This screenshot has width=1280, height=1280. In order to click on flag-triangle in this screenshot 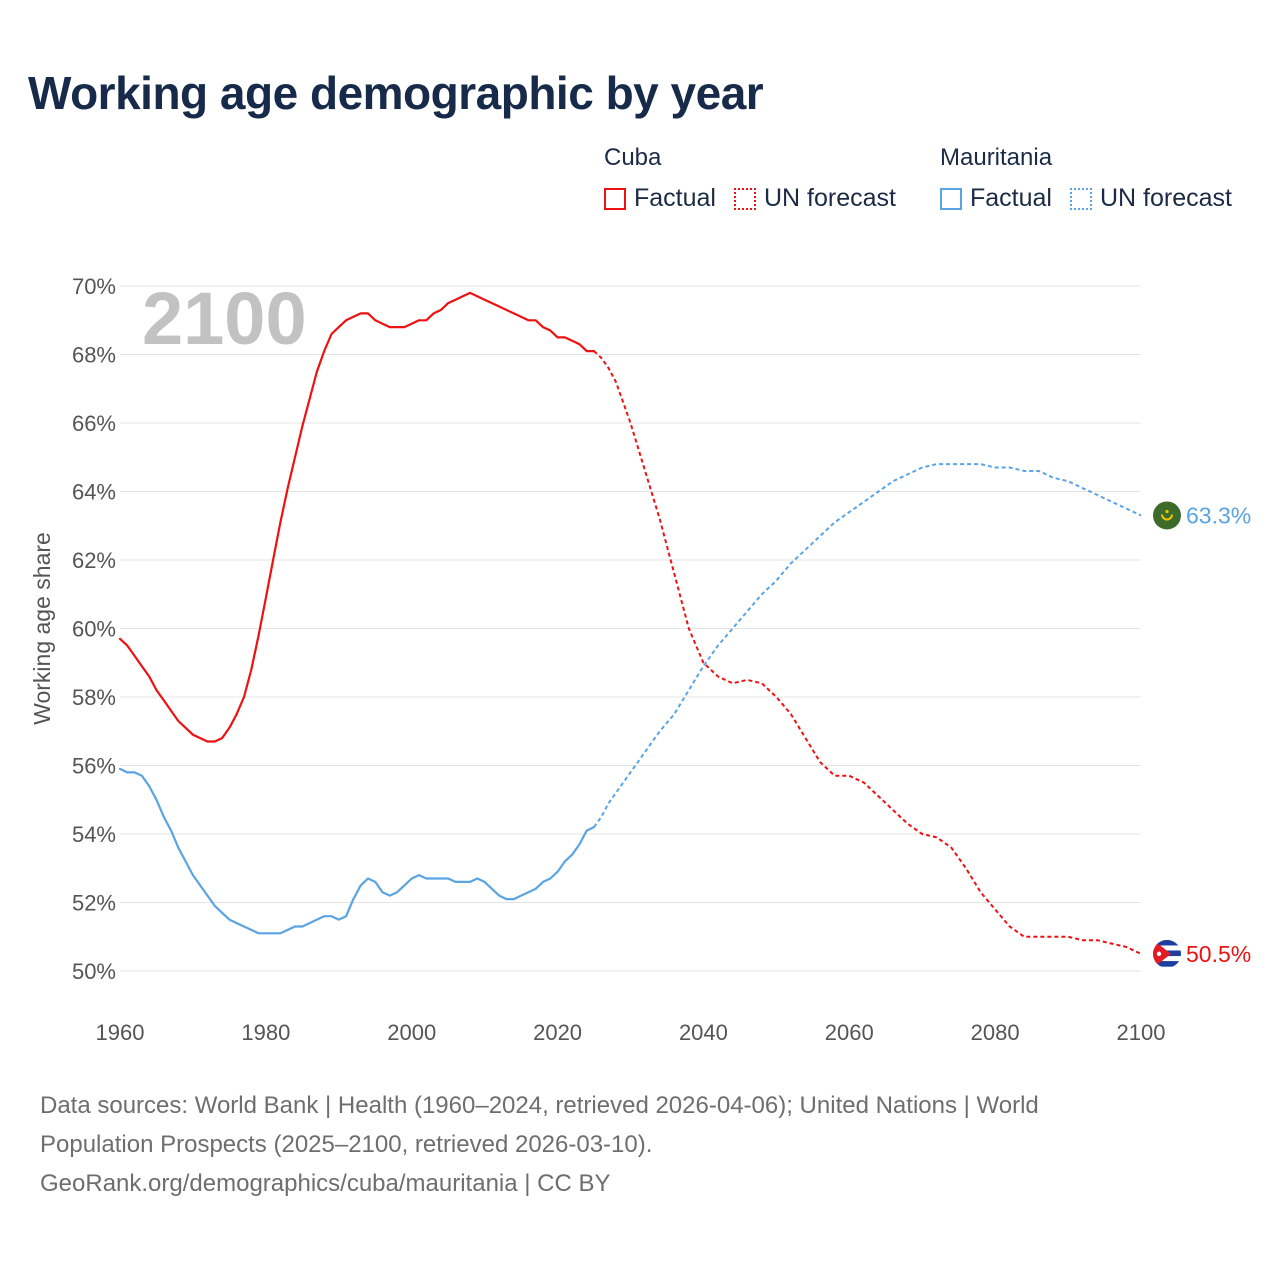, I will do `click(1162, 953)`.